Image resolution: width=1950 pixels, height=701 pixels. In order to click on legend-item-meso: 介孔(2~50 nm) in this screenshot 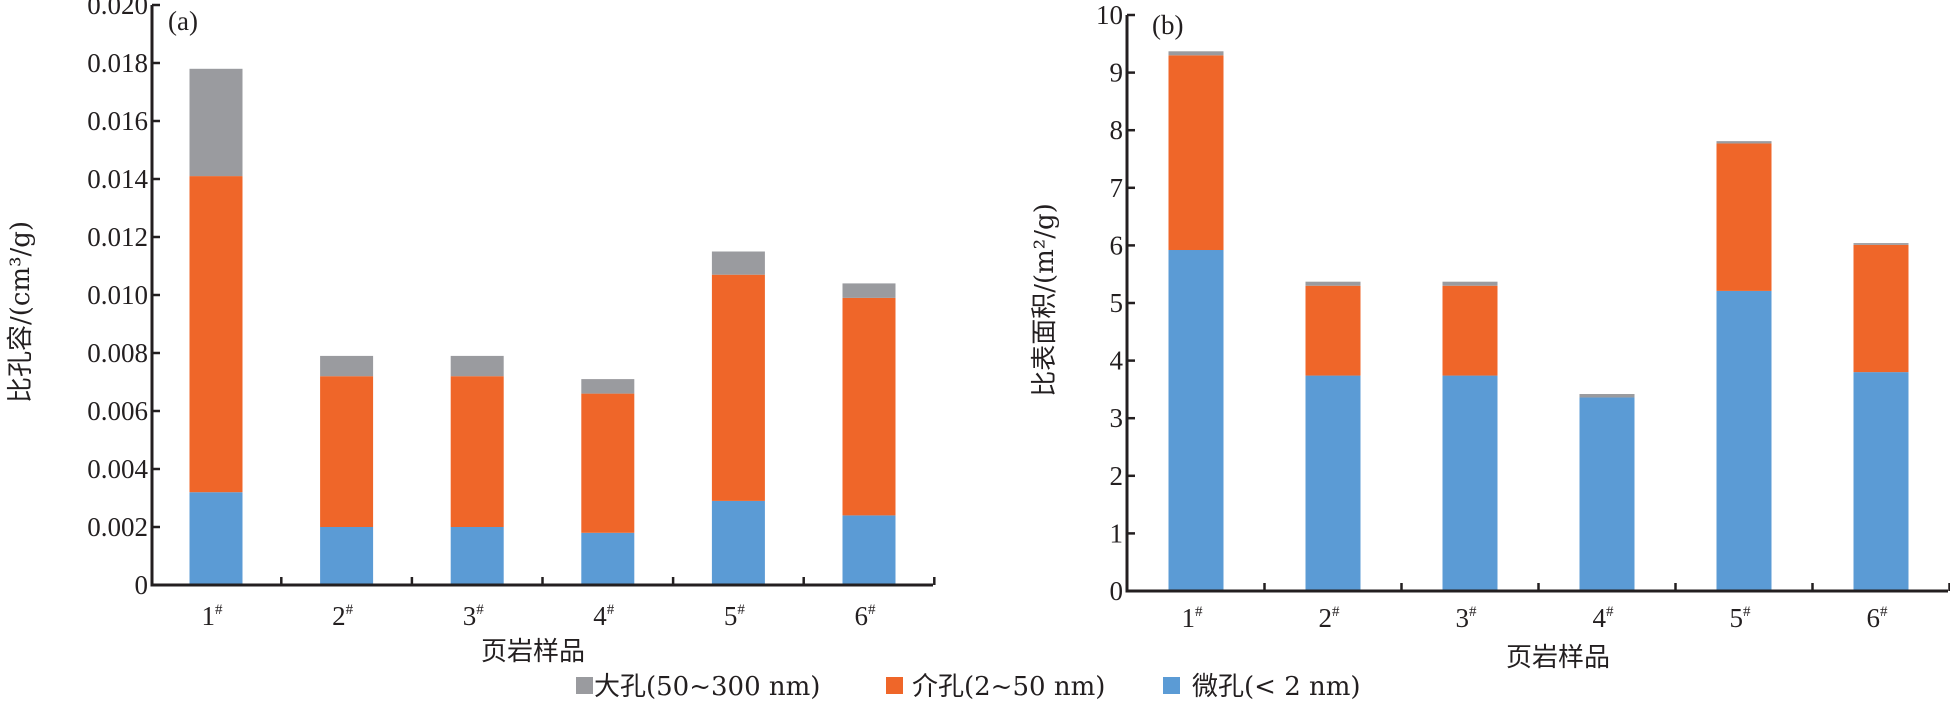, I will do `click(995, 686)`.